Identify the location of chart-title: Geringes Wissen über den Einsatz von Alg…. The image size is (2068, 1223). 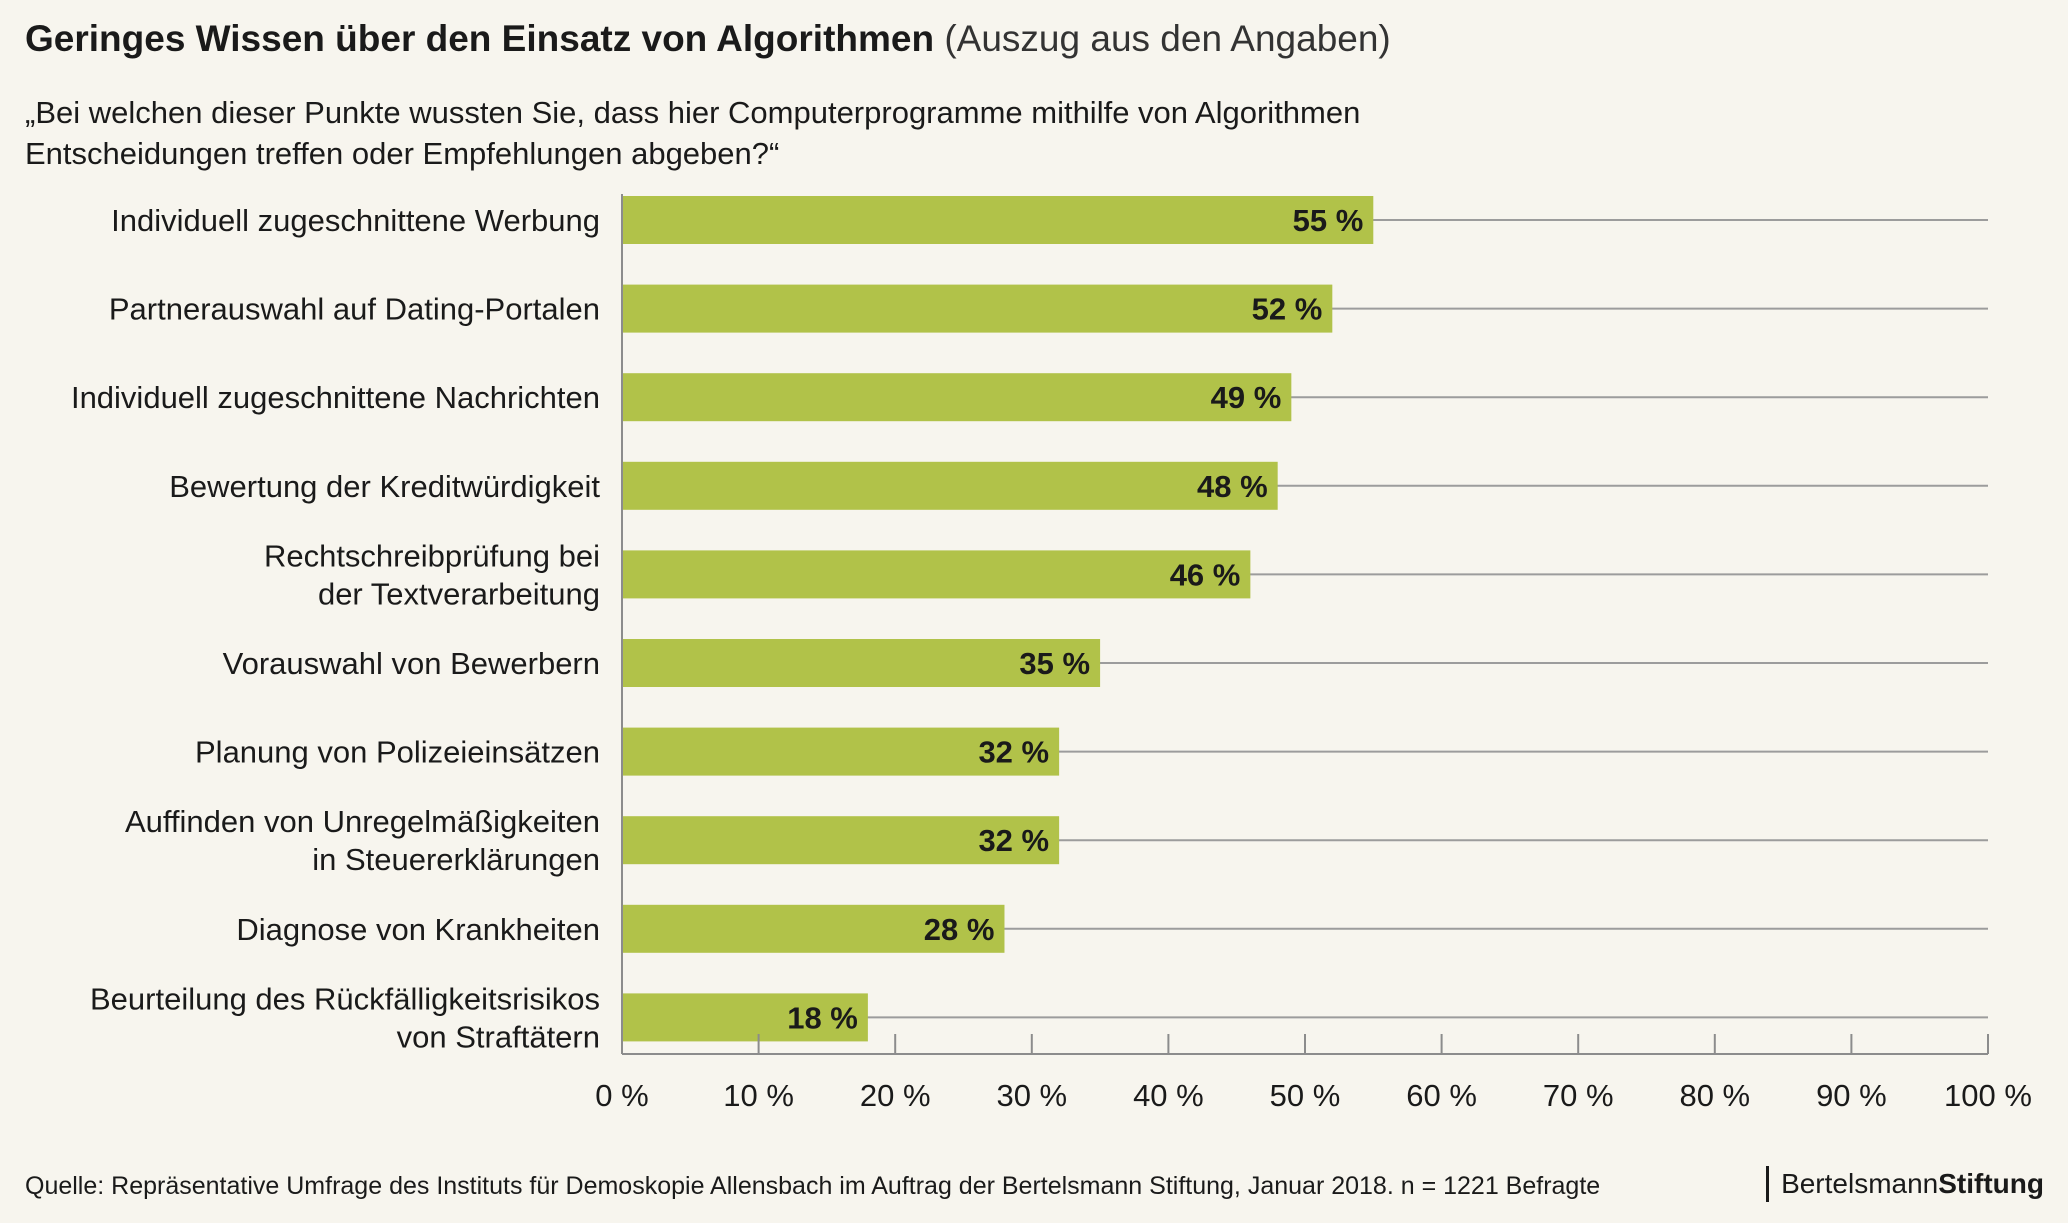
(708, 39).